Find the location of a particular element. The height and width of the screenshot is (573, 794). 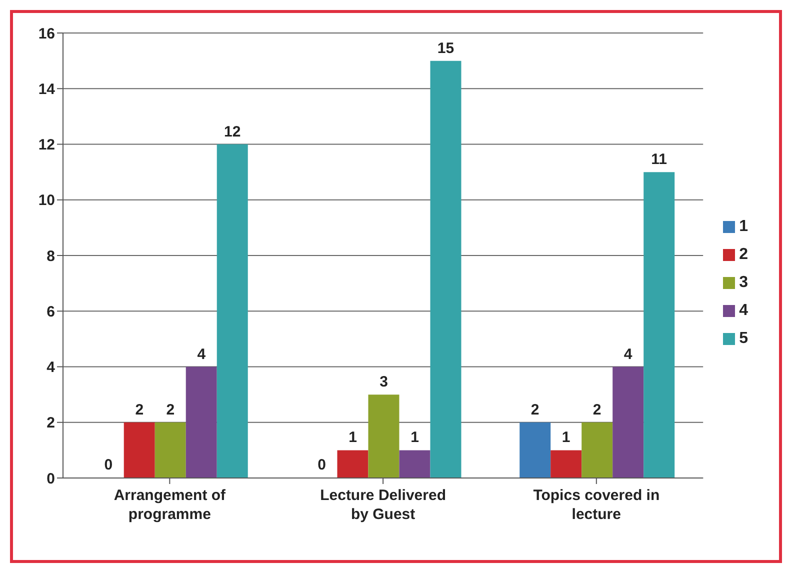

y-tick-label: 0 is located at coordinates (50, 479).